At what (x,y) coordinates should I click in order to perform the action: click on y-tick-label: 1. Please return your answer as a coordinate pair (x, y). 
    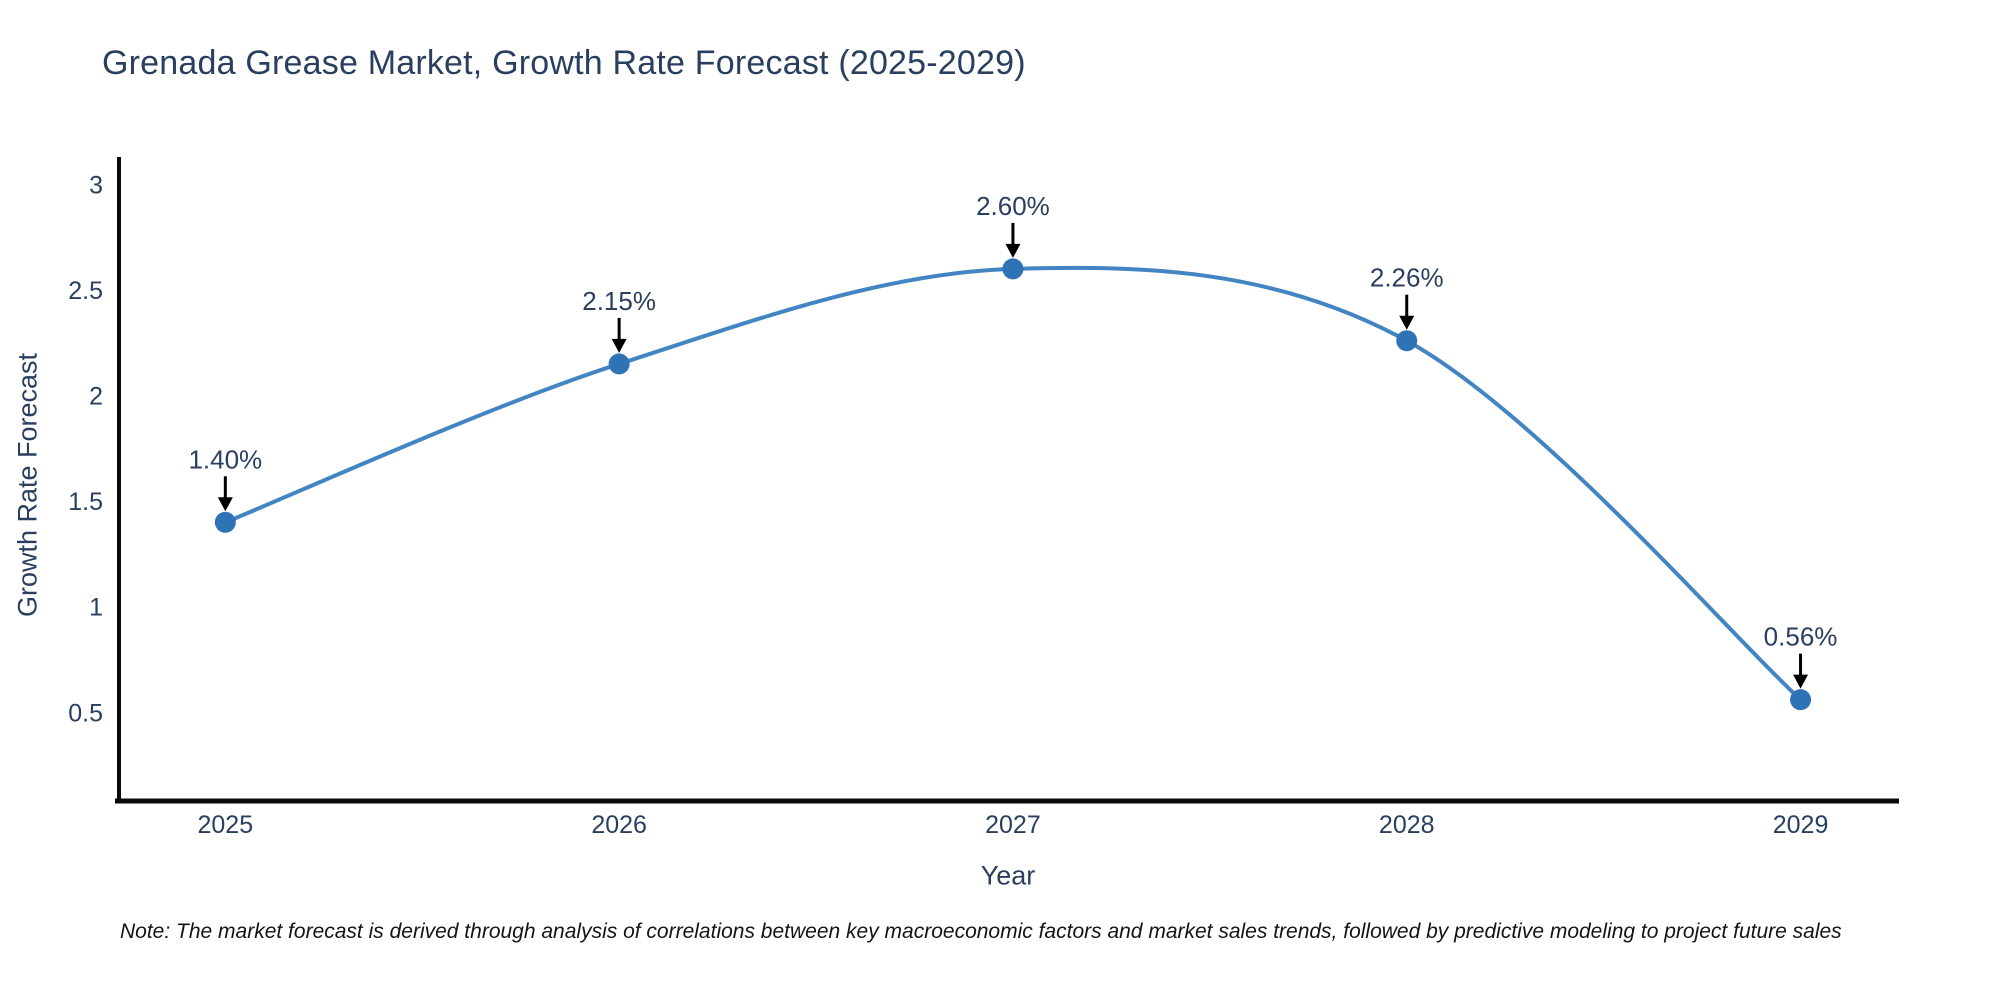
    Looking at the image, I should click on (96, 608).